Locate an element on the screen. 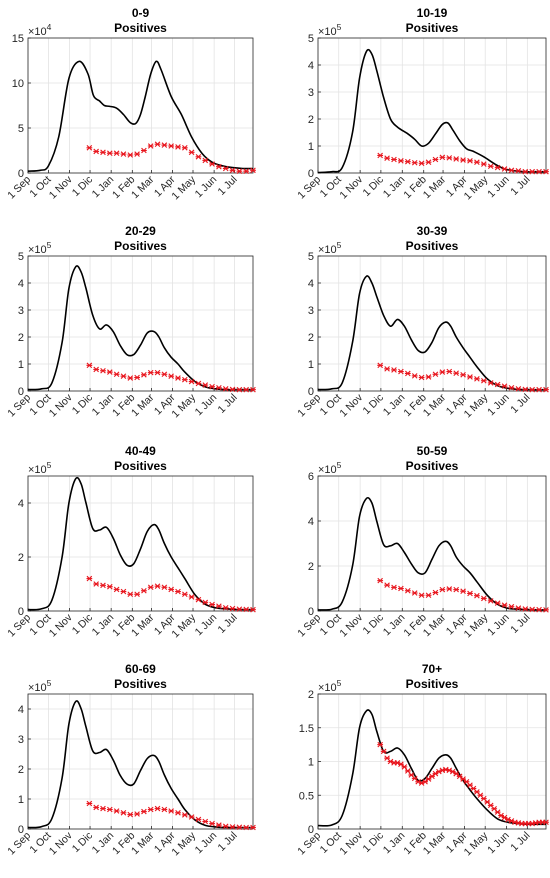  y-tick-label: 0.5 is located at coordinates (306, 796).